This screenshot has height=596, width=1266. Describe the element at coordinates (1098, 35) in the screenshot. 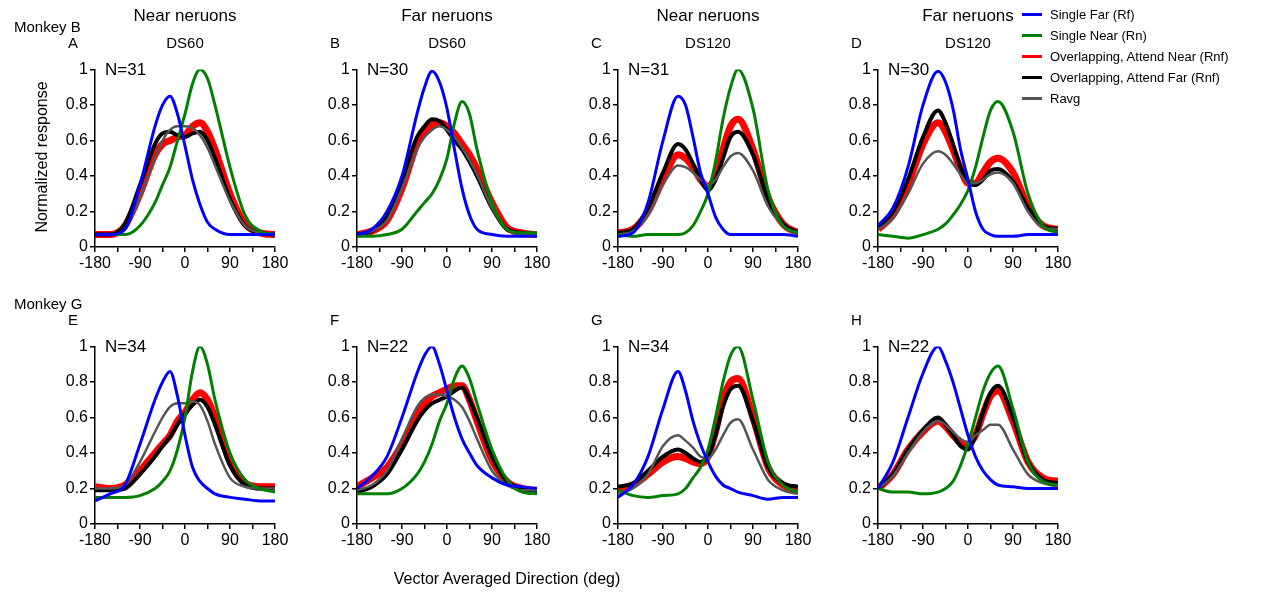

I see `legend-label: Single Near (Rn)` at that location.